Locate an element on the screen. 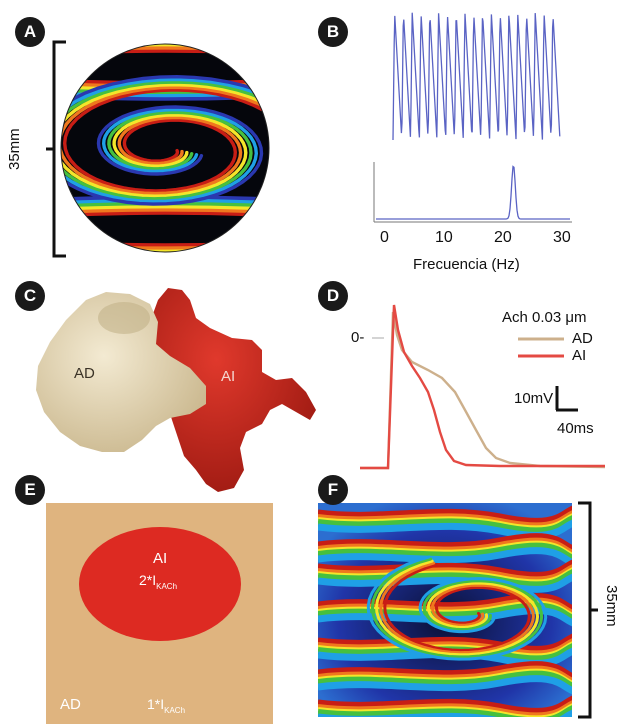  oscillation-trace is located at coordinates (476, 76).